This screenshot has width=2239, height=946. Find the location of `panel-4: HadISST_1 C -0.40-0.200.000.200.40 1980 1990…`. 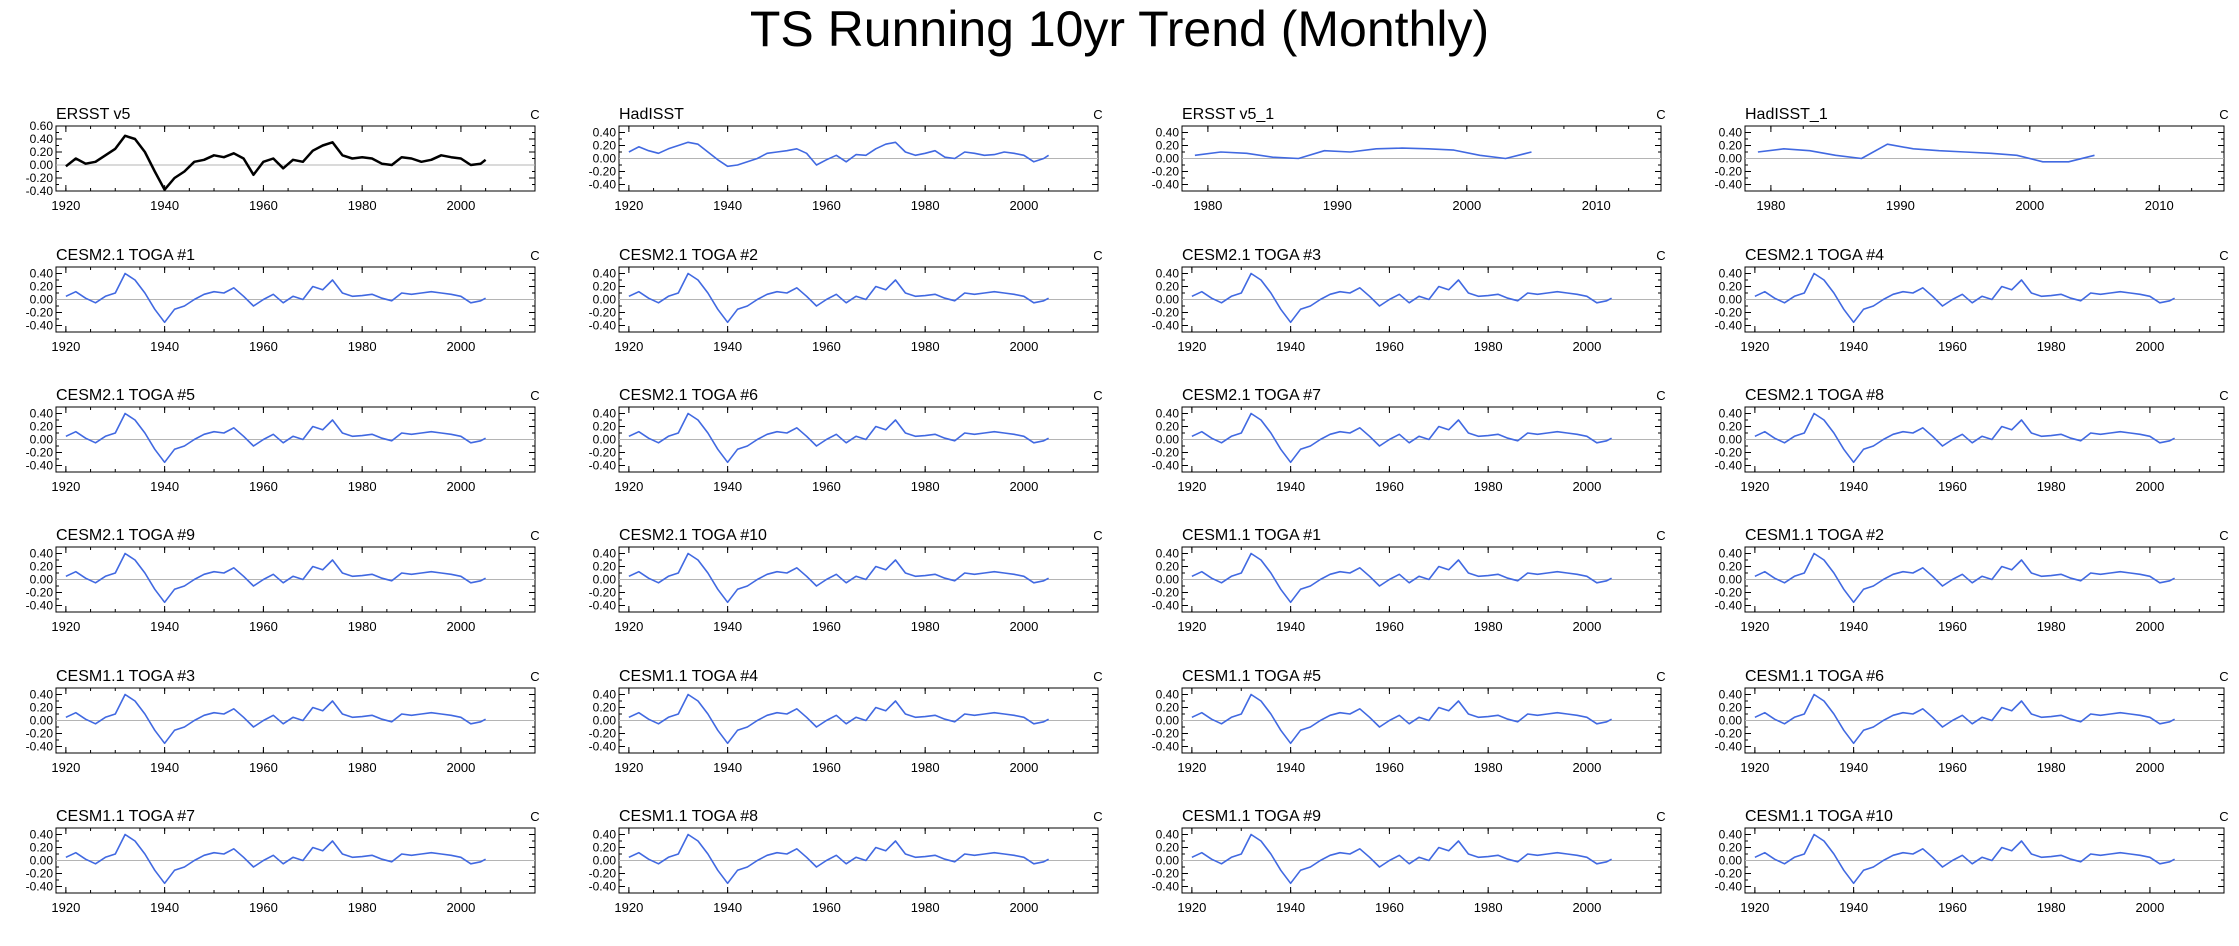

panel-4: HadISST_1 C -0.40-0.200.000.200.40 1980 1990… is located at coordinates (1972, 159).